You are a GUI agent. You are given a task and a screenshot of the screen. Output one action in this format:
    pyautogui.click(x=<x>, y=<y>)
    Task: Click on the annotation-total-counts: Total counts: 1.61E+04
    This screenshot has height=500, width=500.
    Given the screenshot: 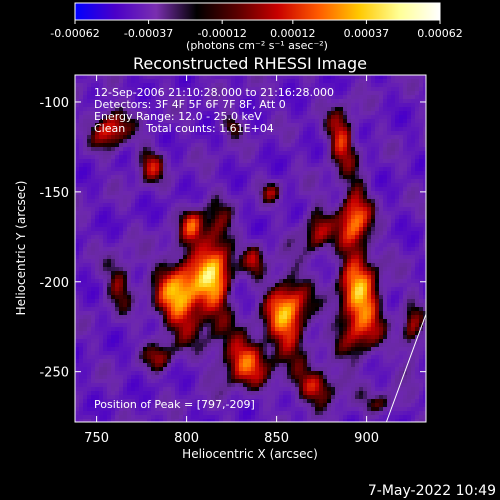 What is the action you would take?
    pyautogui.click(x=209, y=128)
    